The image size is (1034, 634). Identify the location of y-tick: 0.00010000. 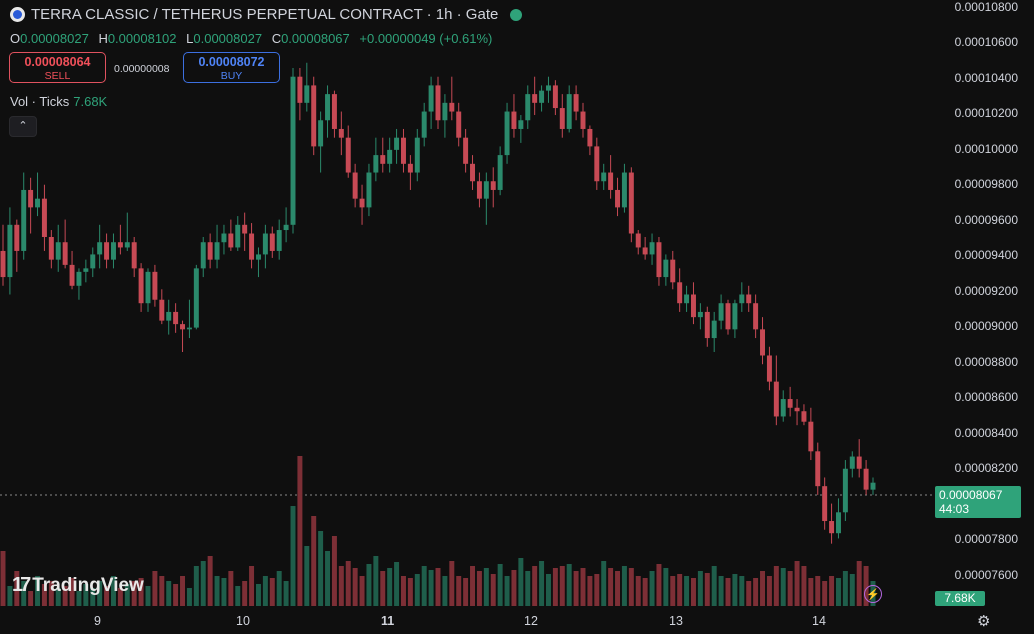
(986, 149).